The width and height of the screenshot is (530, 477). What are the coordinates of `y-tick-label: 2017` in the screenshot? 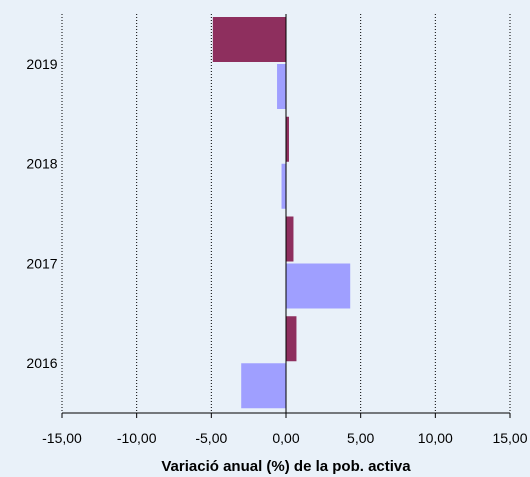 It's located at (41, 263).